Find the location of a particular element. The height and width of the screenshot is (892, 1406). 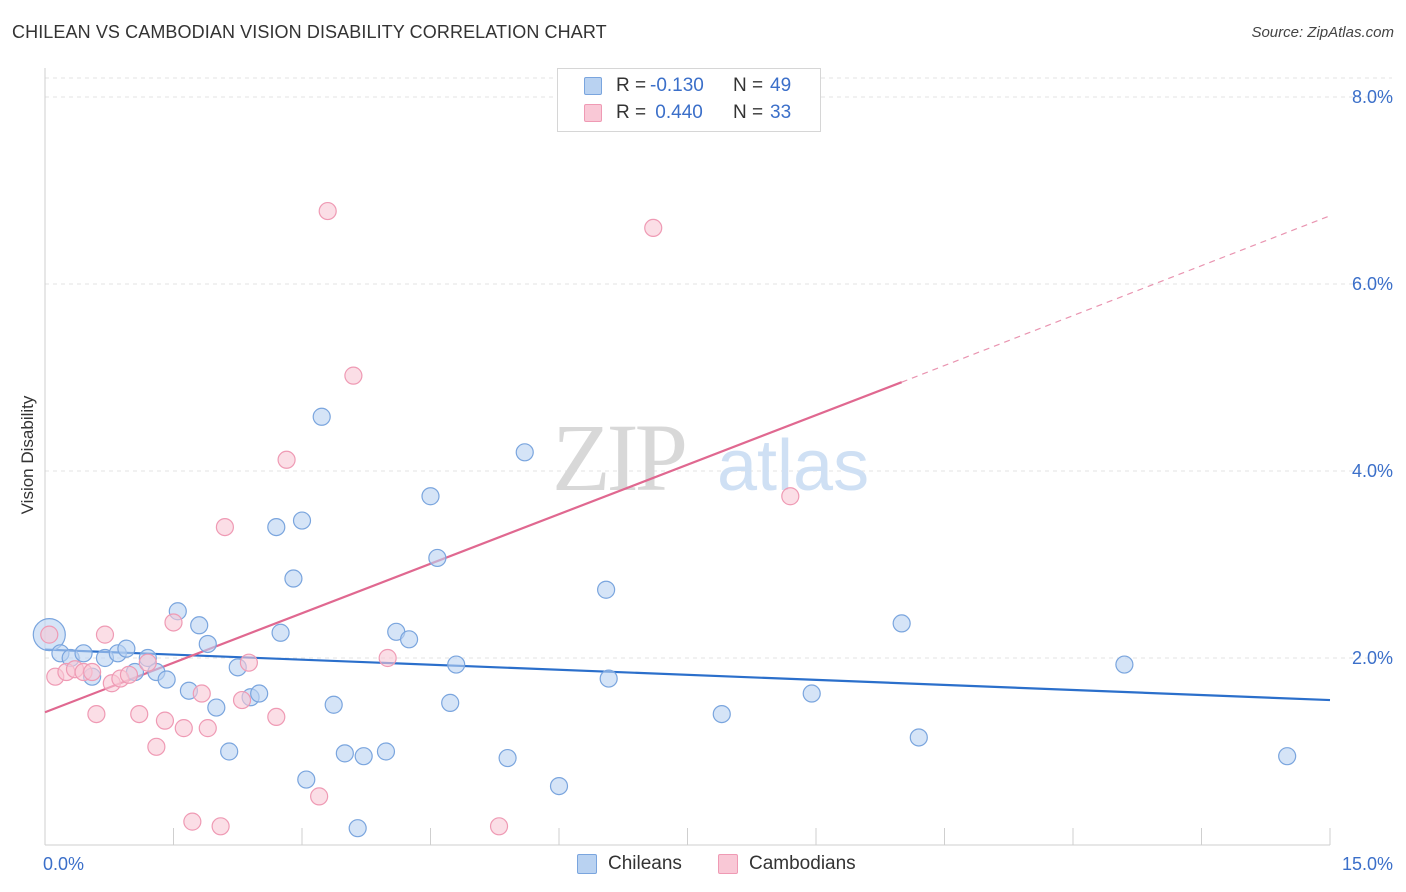

y-tick-label: 4.0% is located at coordinates (1372, 471).